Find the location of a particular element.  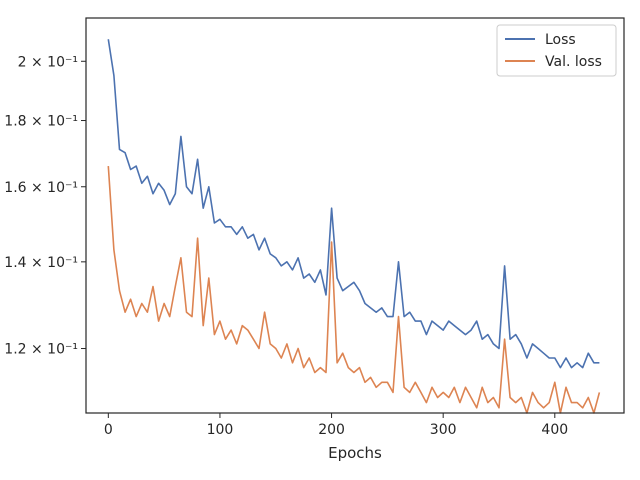

x-tick-label: 100 is located at coordinates (220, 430).